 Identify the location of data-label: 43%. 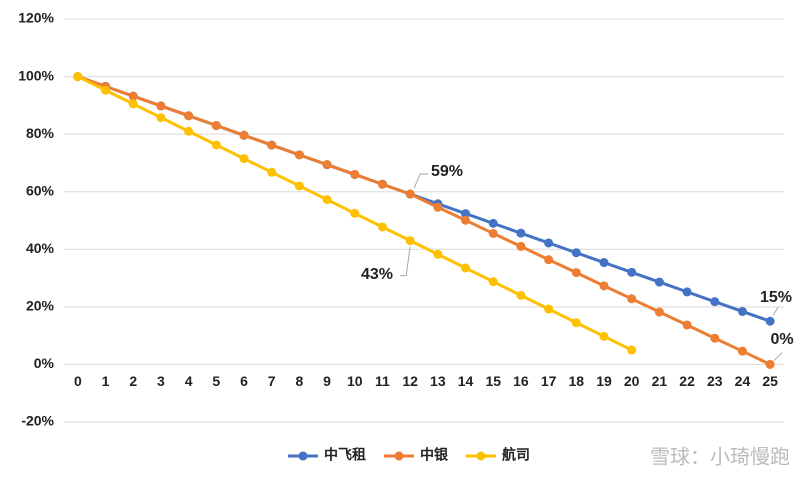
(377, 274).